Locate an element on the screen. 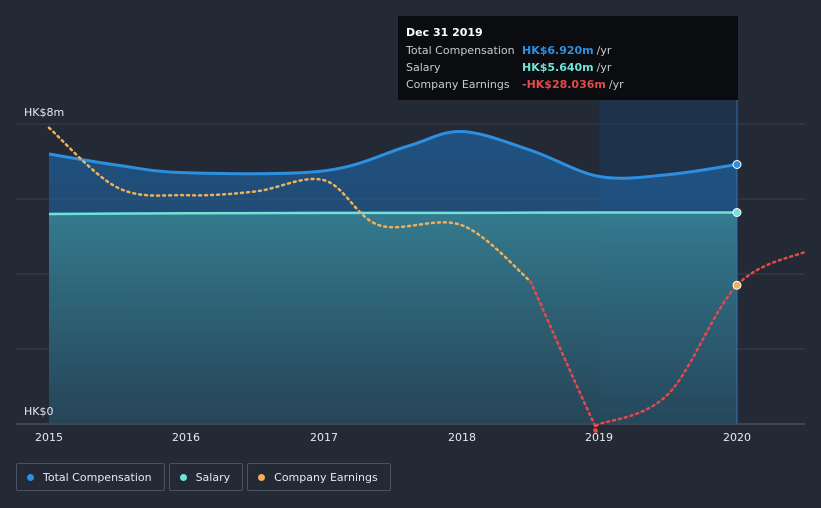 The width and height of the screenshot is (821, 508). tooltip-row-company-earnings: Company Earnings -HK$28.036m /yr is located at coordinates (568, 84).